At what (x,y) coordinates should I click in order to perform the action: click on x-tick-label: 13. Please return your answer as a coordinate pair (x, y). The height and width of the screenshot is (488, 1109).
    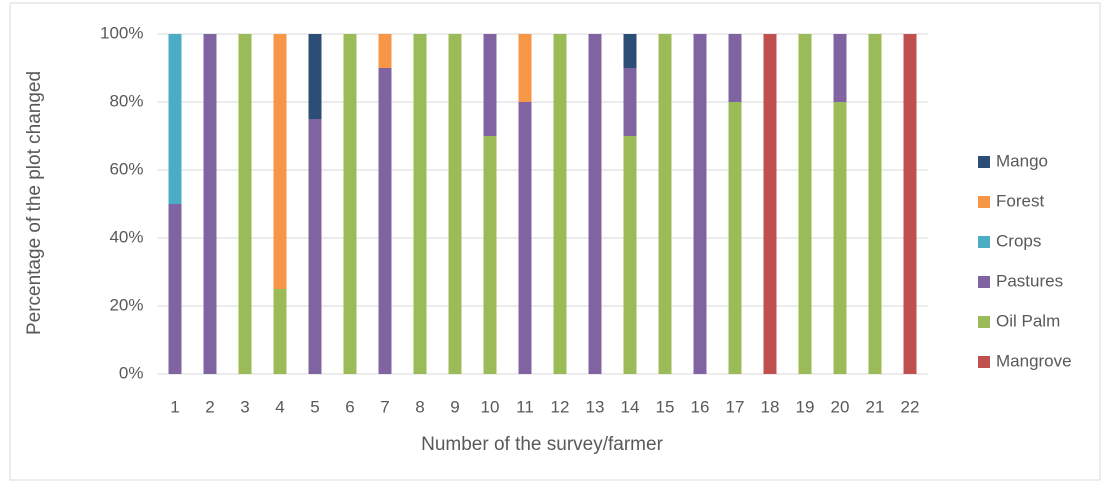
    Looking at the image, I should click on (595, 406).